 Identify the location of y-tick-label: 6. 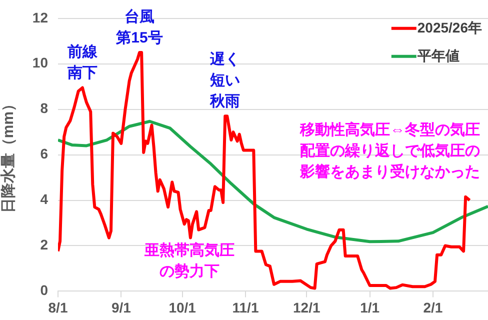
(44, 154).